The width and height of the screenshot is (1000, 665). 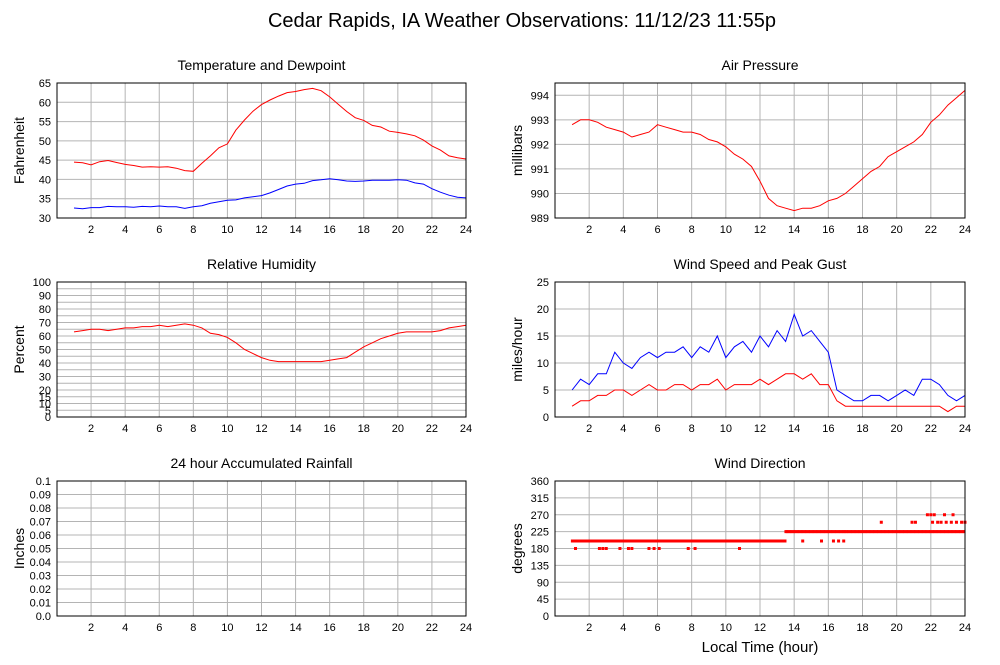 I want to click on direction-x-tick-label: 20, so click(x=897, y=628).